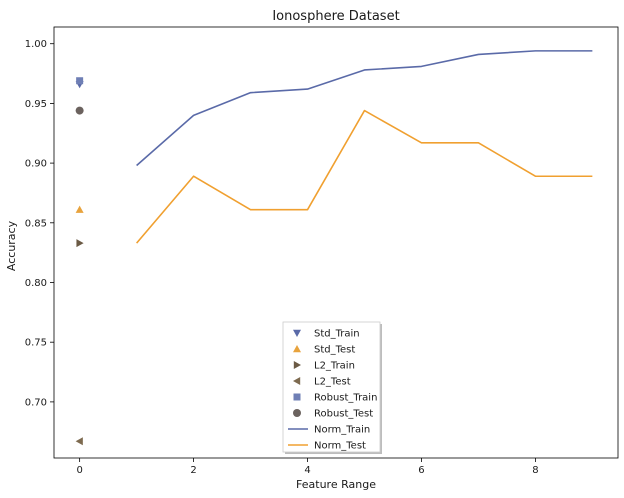 The image size is (624, 498). What do you see at coordinates (343, 414) in the screenshot?
I see `legend-label-robust-test: Robust_Test` at bounding box center [343, 414].